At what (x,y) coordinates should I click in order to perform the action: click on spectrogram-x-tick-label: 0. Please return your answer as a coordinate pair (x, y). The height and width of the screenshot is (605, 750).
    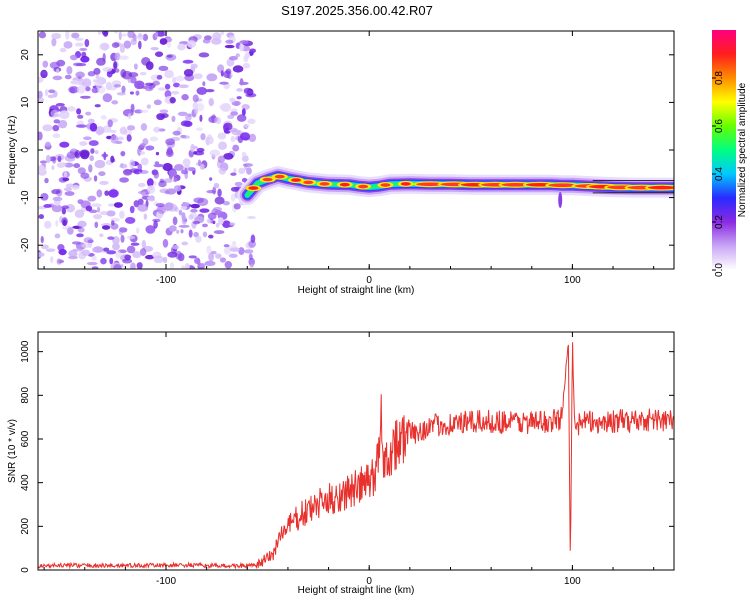
    Looking at the image, I should click on (369, 280).